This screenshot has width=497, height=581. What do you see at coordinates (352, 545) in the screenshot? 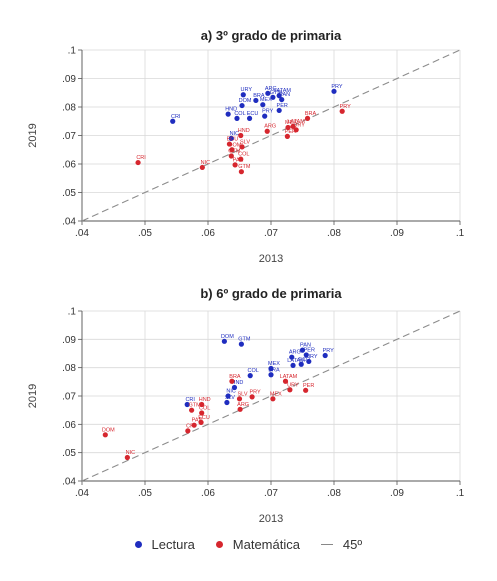
I see `legend-reference-label: 45º` at bounding box center [352, 545].